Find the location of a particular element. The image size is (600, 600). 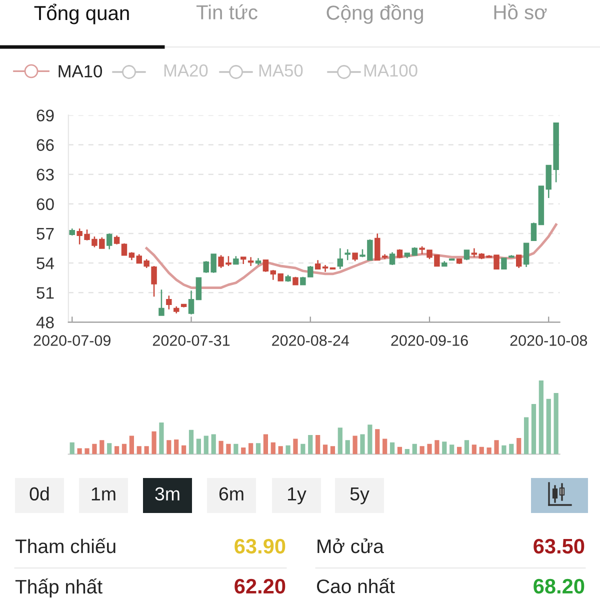

legend-label: MA10 is located at coordinates (80, 71).